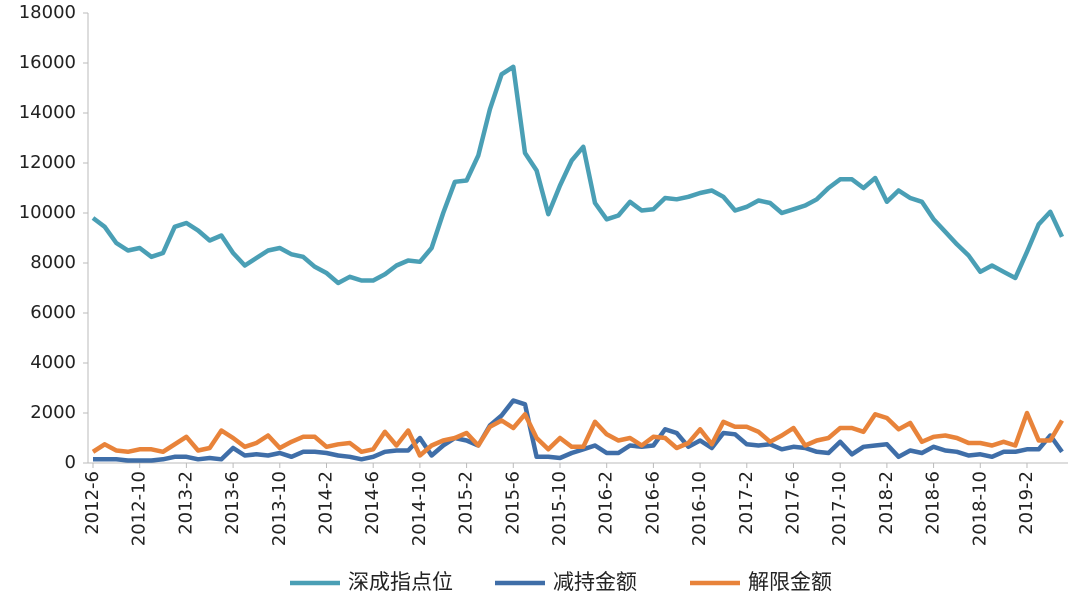 The width and height of the screenshot is (1080, 609). Describe the element at coordinates (139, 508) in the screenshot. I see `x-tick-label: 2012-10` at that location.